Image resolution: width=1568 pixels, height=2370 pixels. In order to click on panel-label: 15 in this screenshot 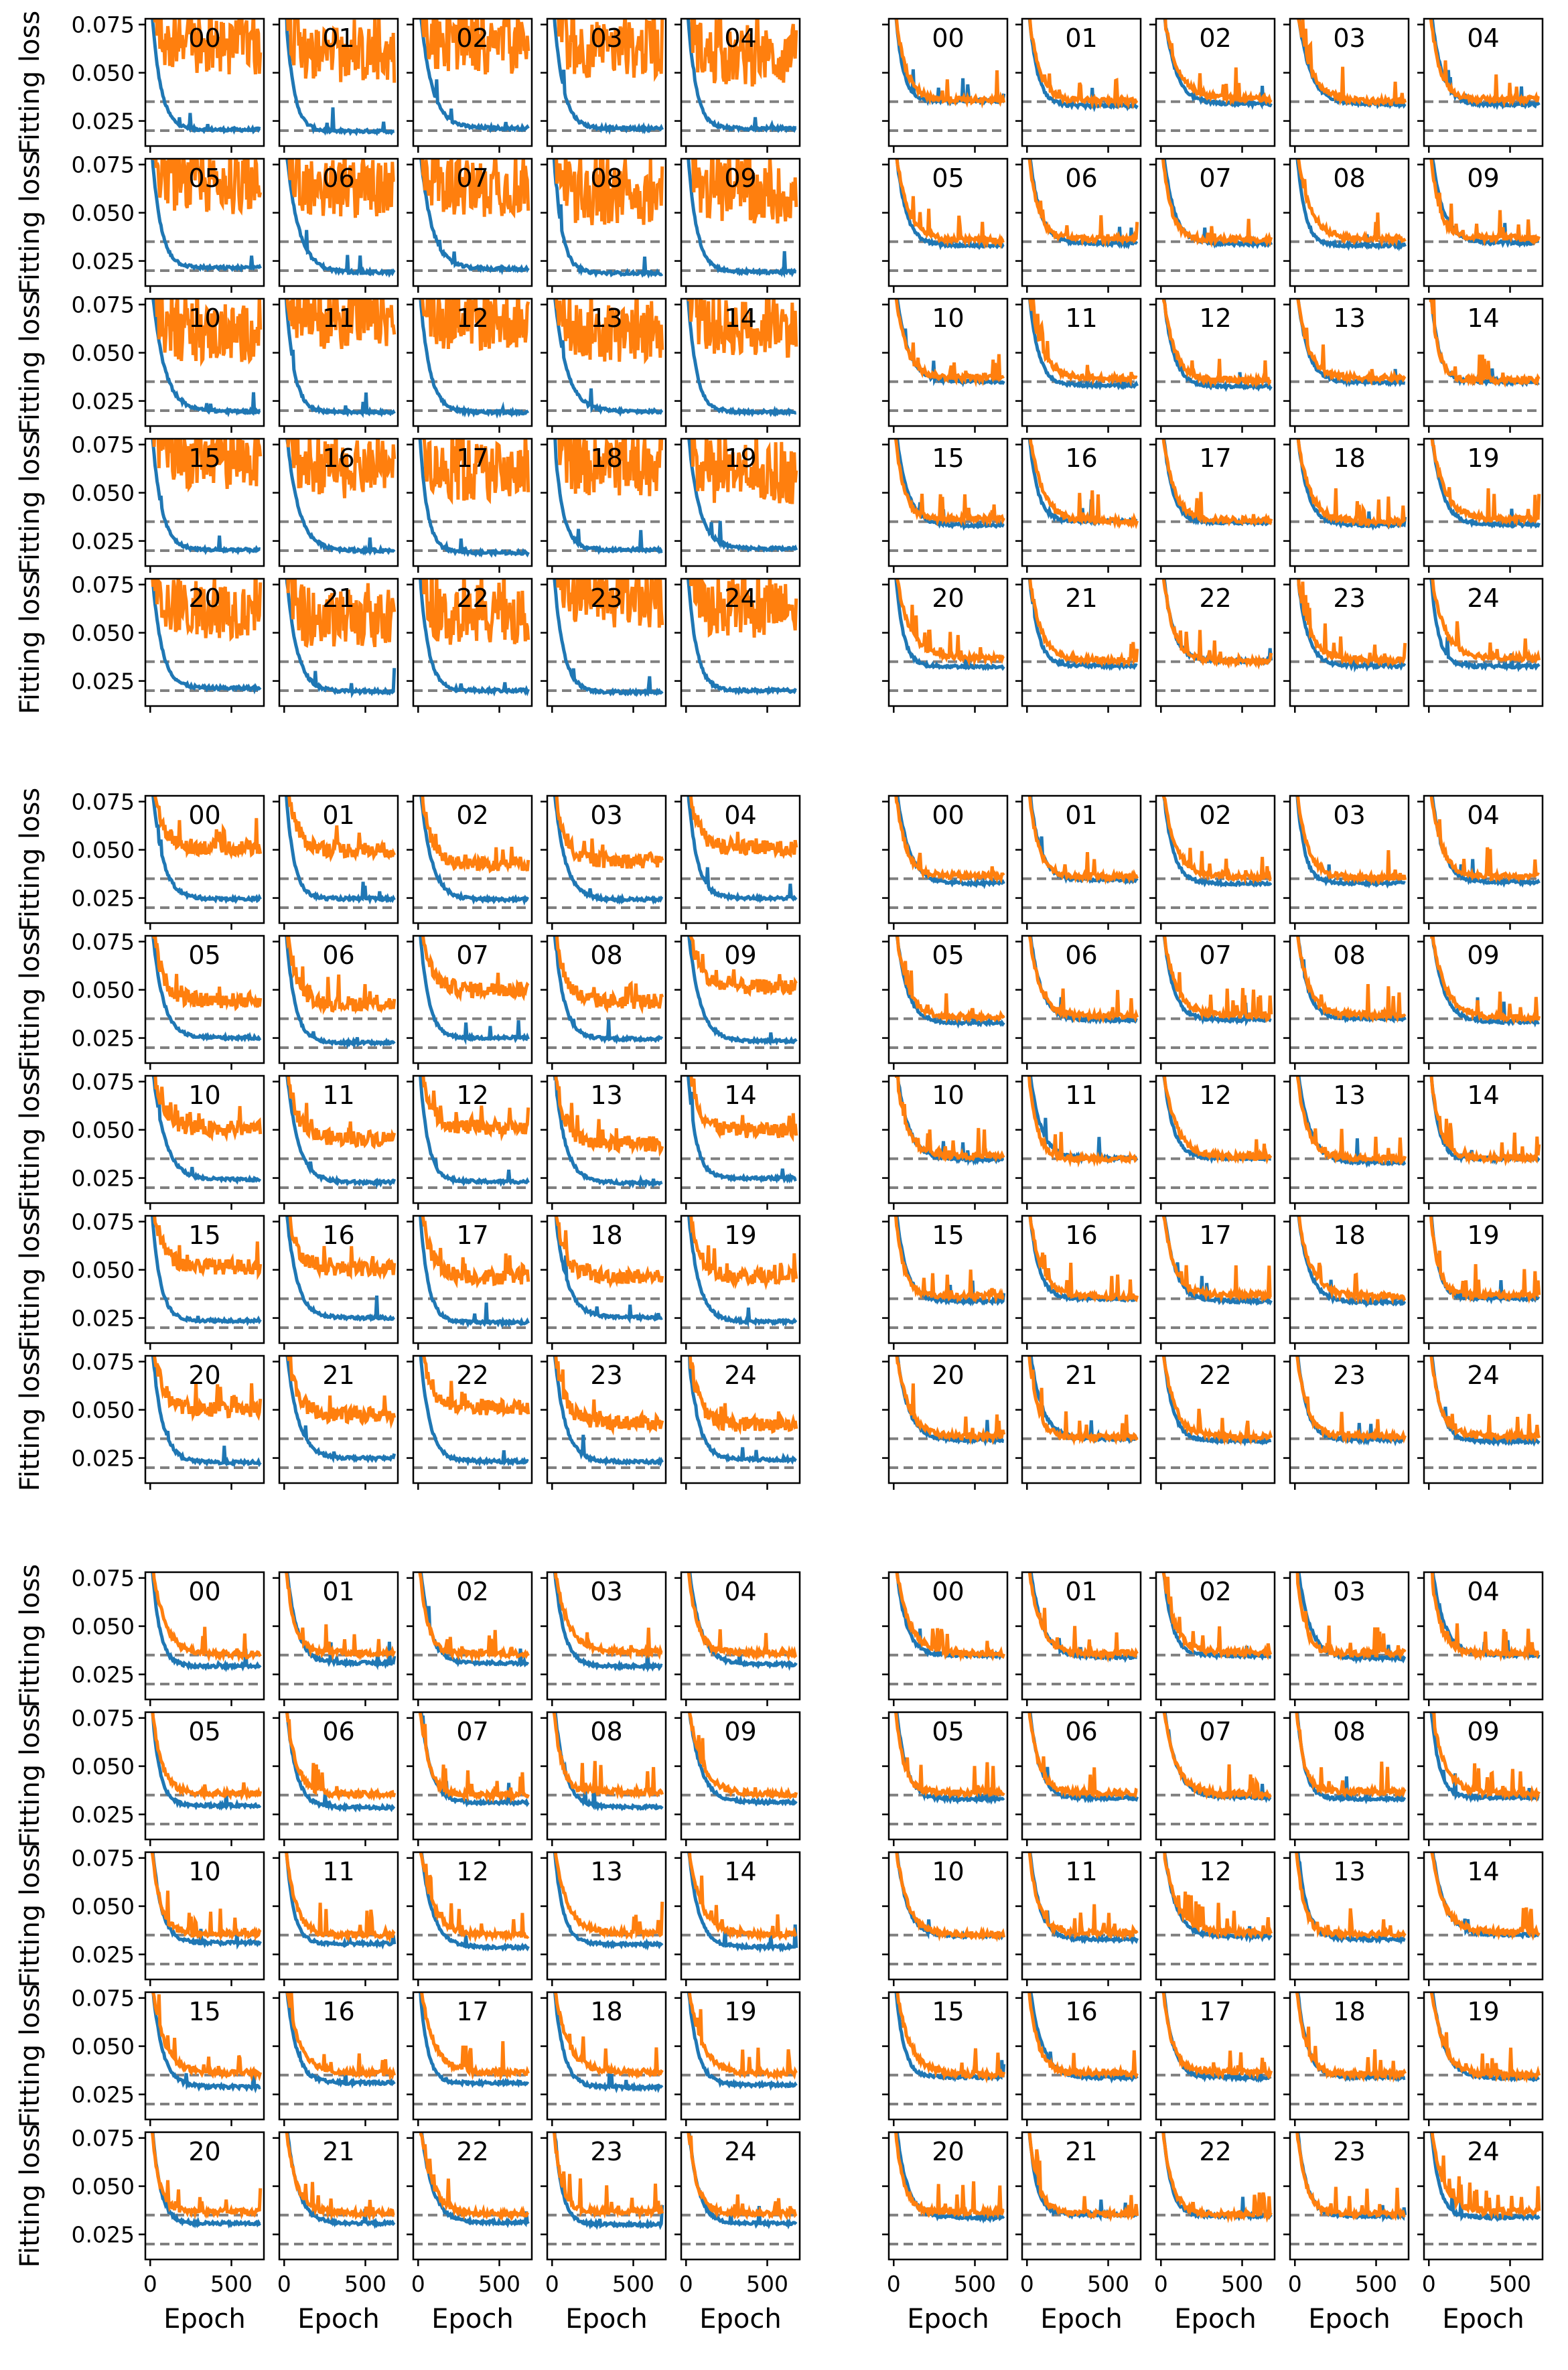, I will do `click(948, 458)`.